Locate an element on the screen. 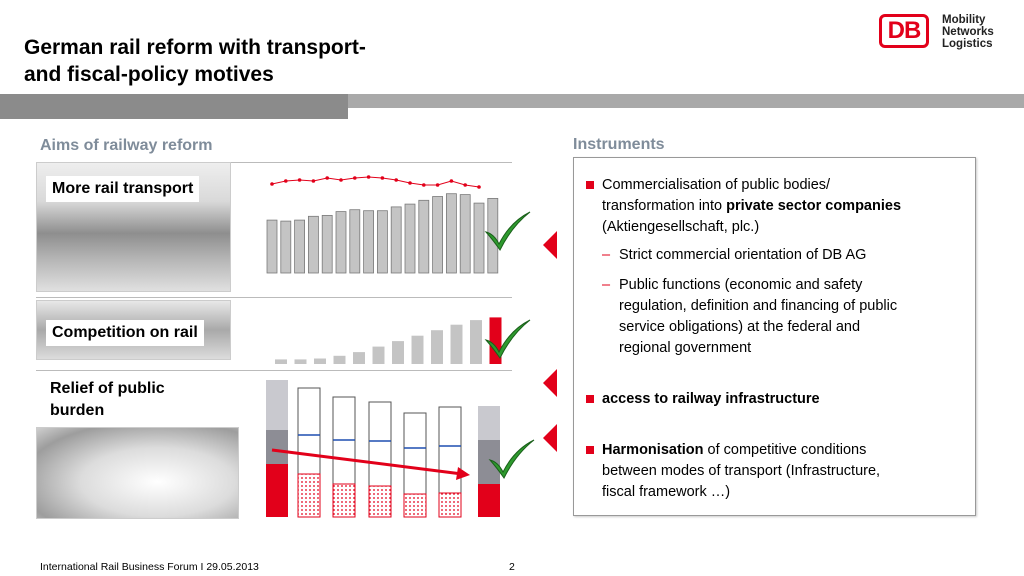 This screenshot has height=576, width=1024. sub-bullet-line: regional government is located at coordinates (685, 348).